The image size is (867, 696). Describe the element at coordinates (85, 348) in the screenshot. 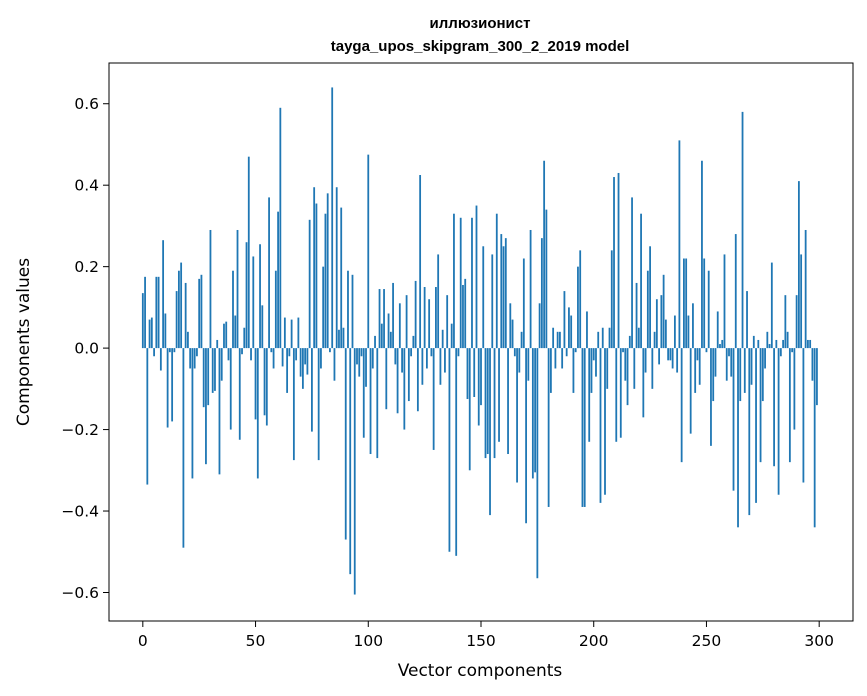

I see `y-axis-ticks: −0.6 −0.4 −0.2 0.0 0.2 0.4 0.6` at that location.